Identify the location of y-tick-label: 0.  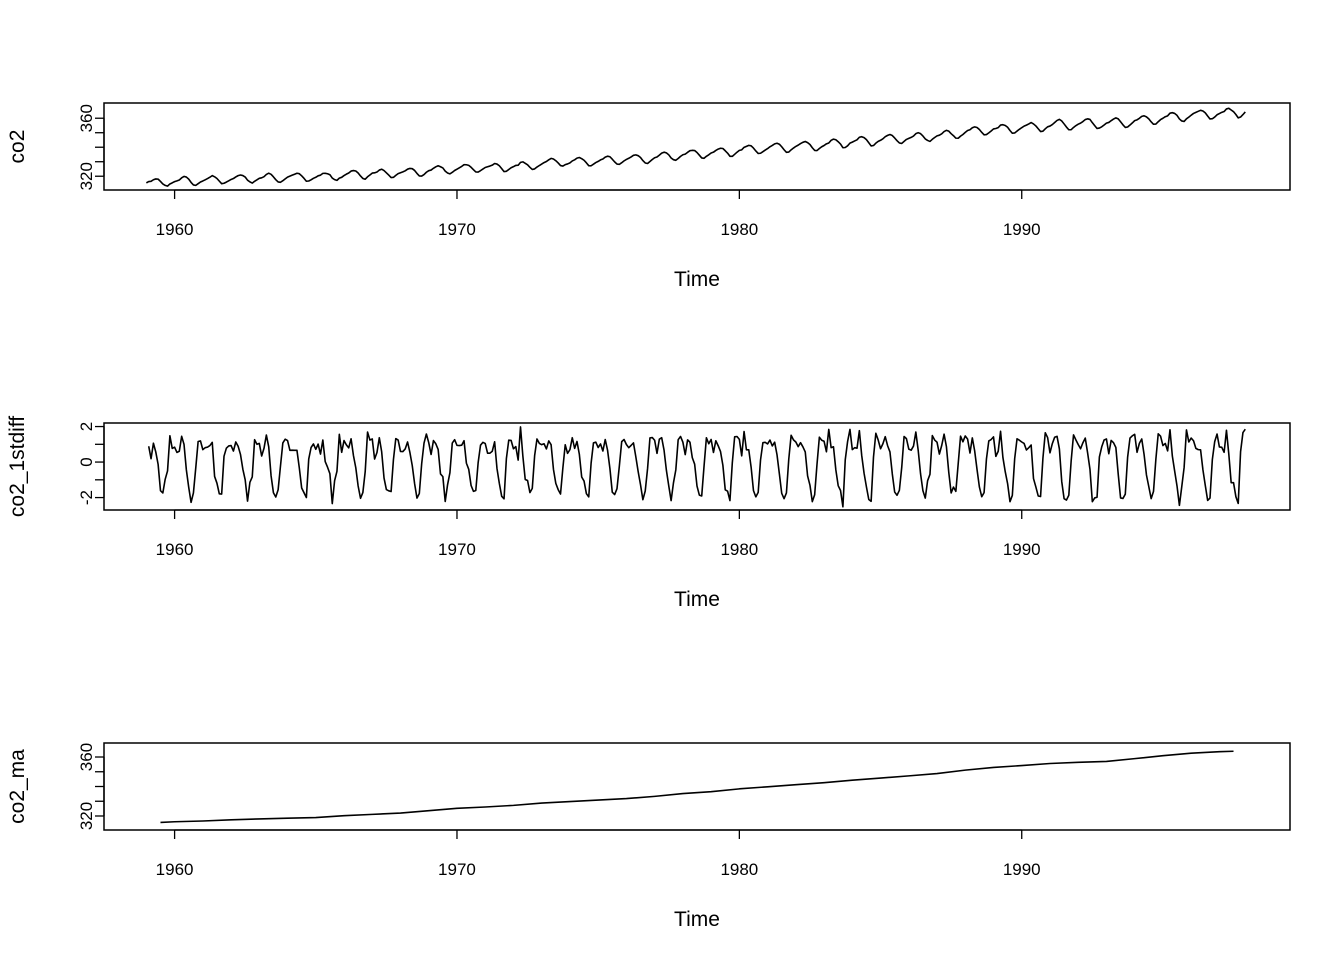
(86, 461).